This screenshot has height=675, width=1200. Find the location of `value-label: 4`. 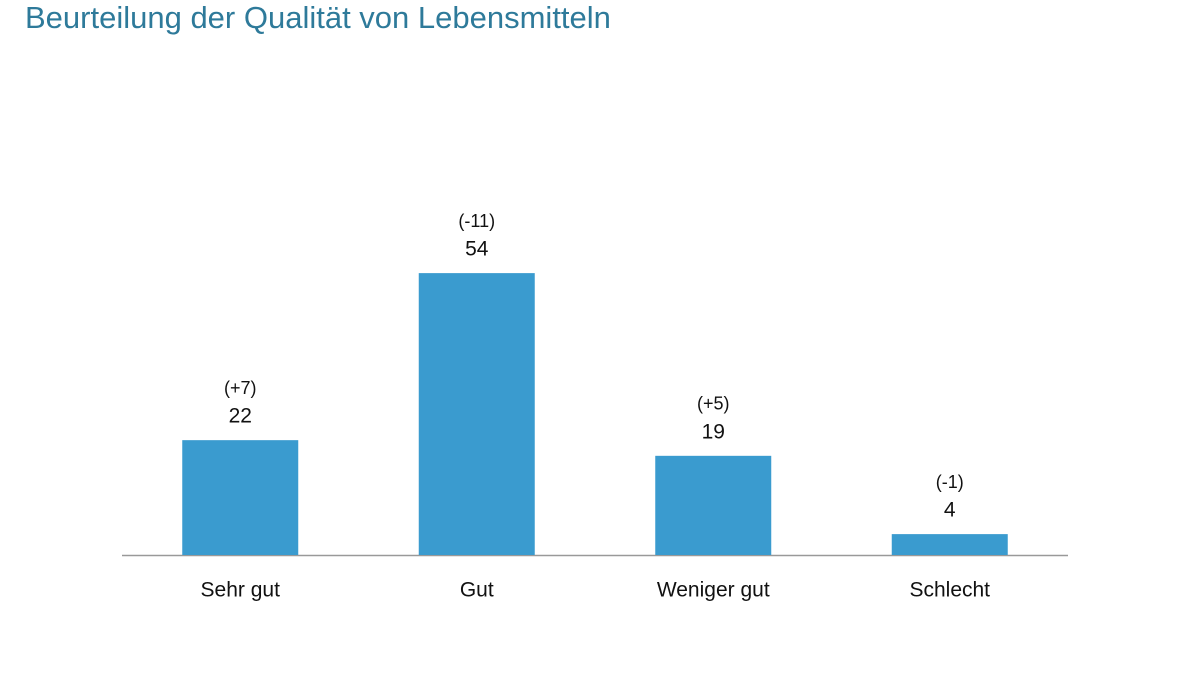

value-label: 4 is located at coordinates (950, 510).